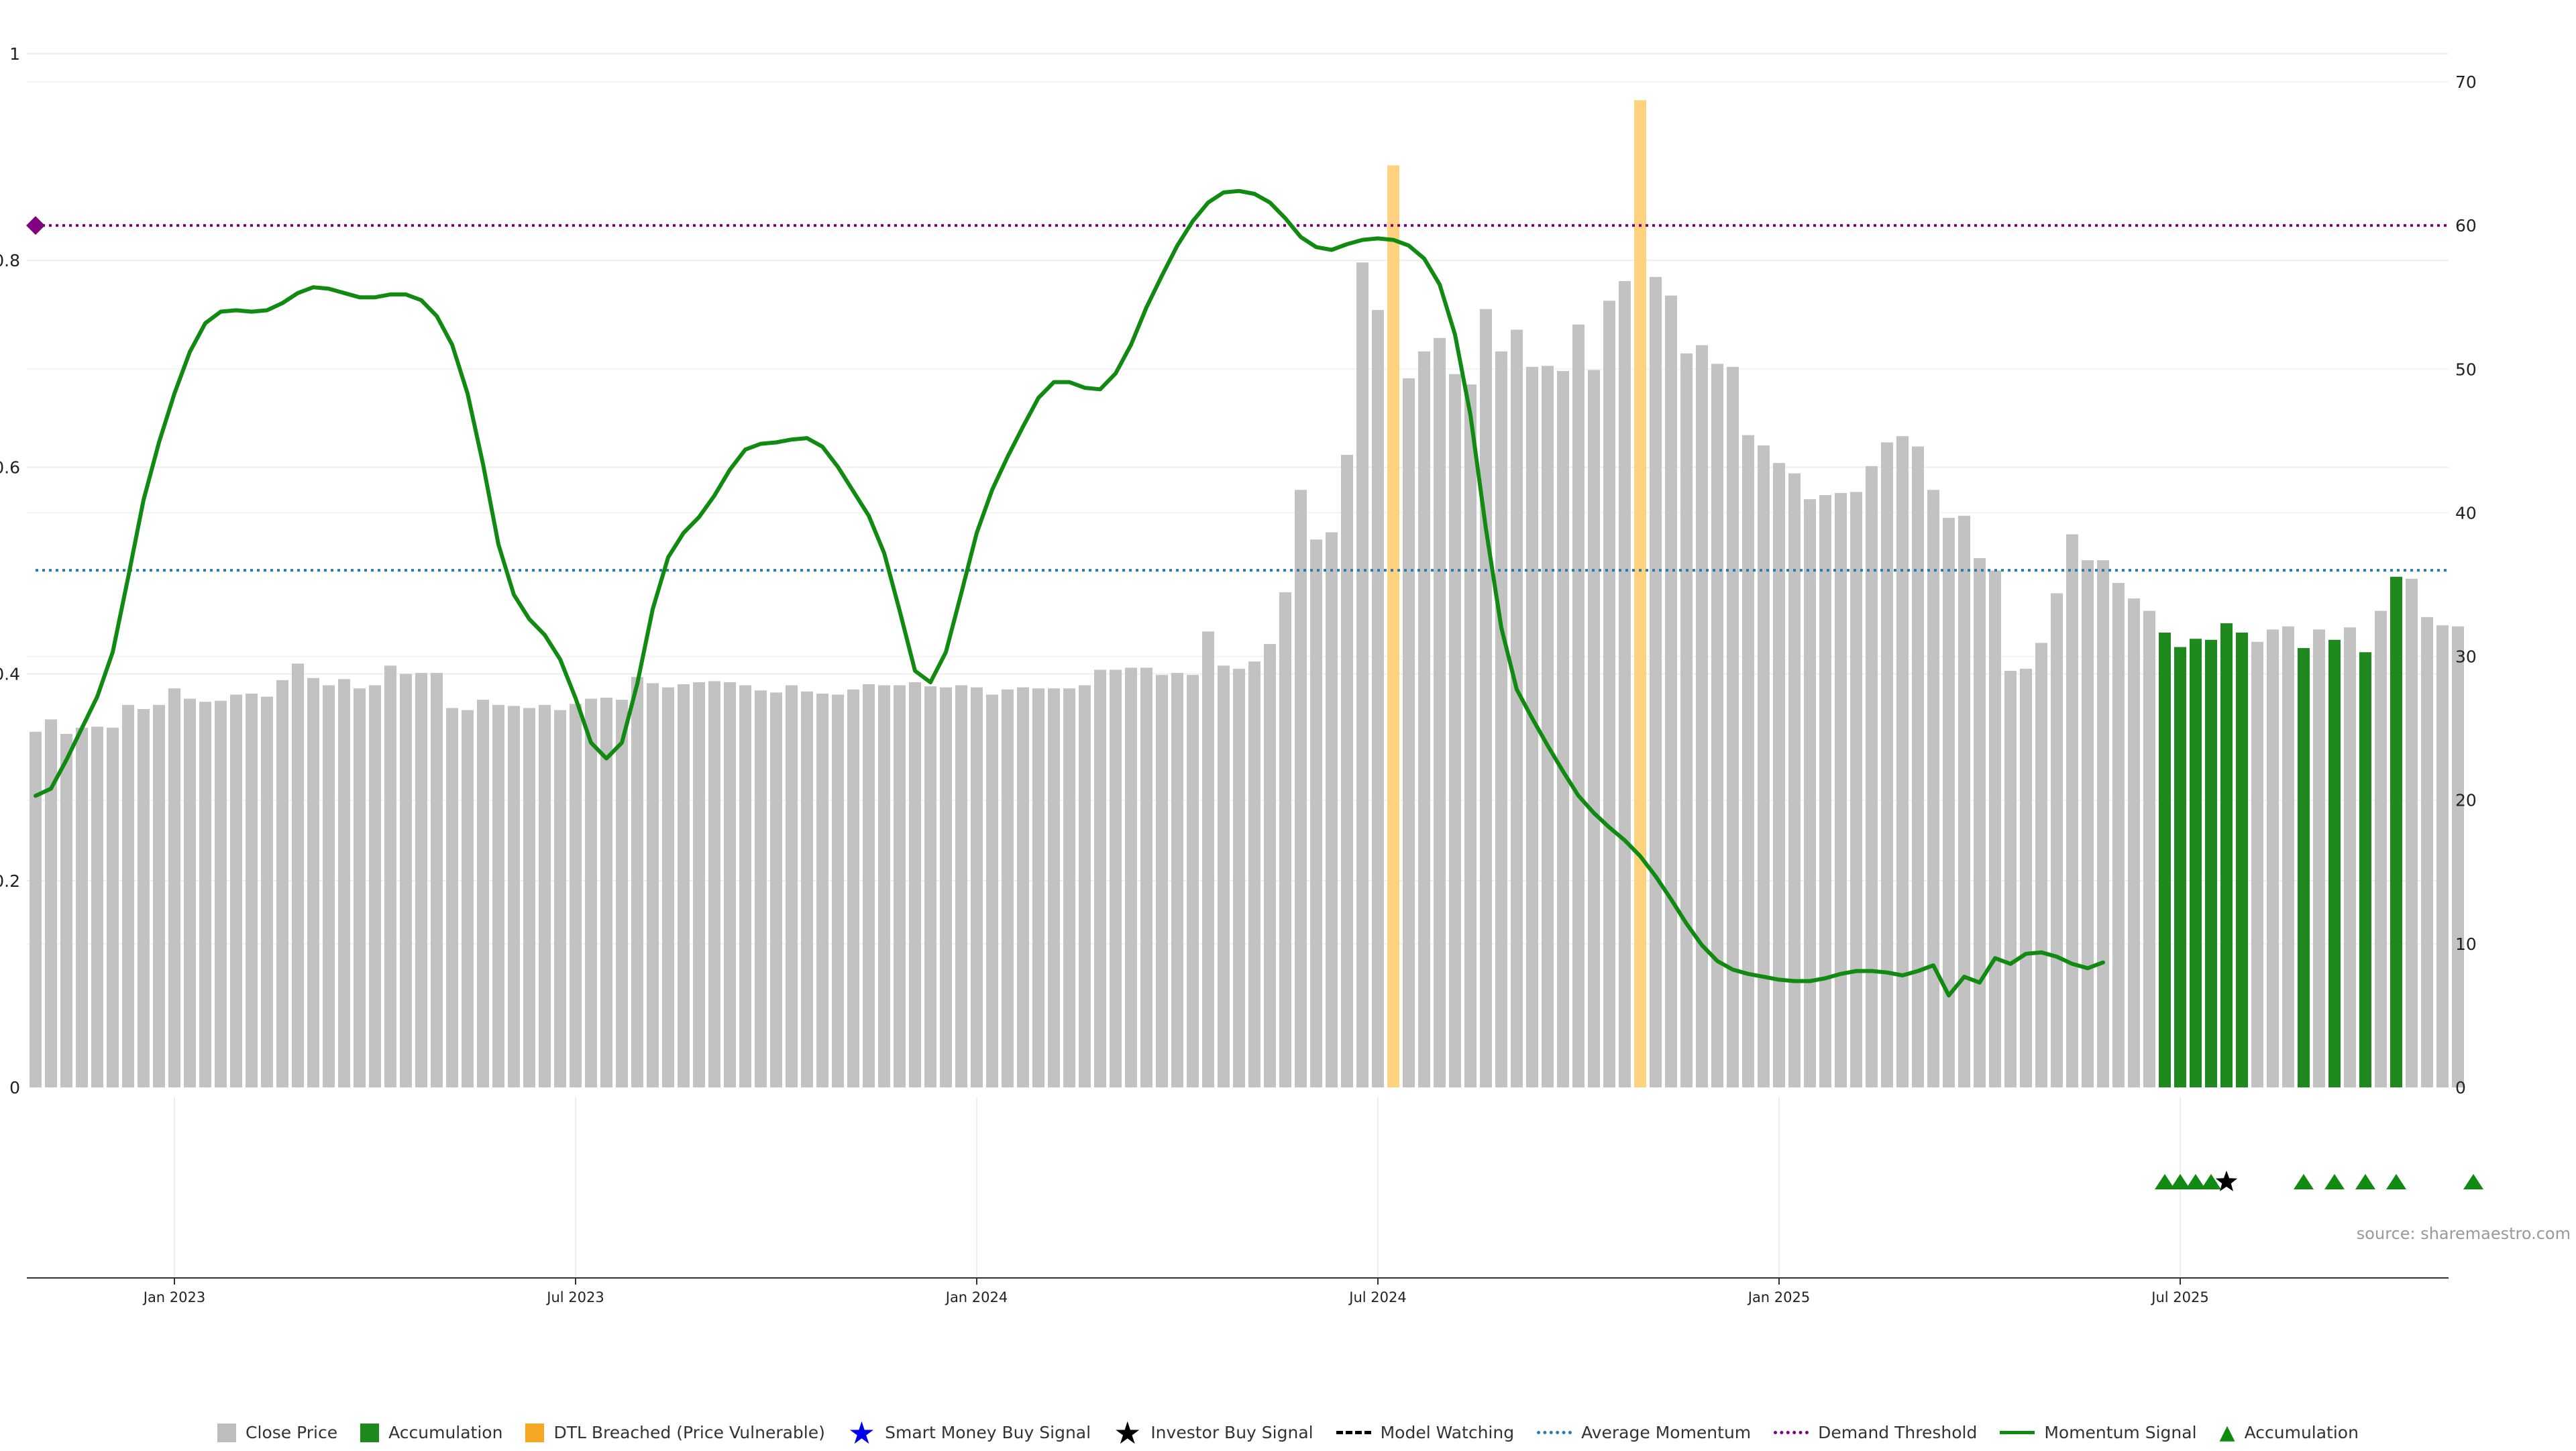  What do you see at coordinates (2227, 1432) in the screenshot?
I see `triangle-icon: ▲` at bounding box center [2227, 1432].